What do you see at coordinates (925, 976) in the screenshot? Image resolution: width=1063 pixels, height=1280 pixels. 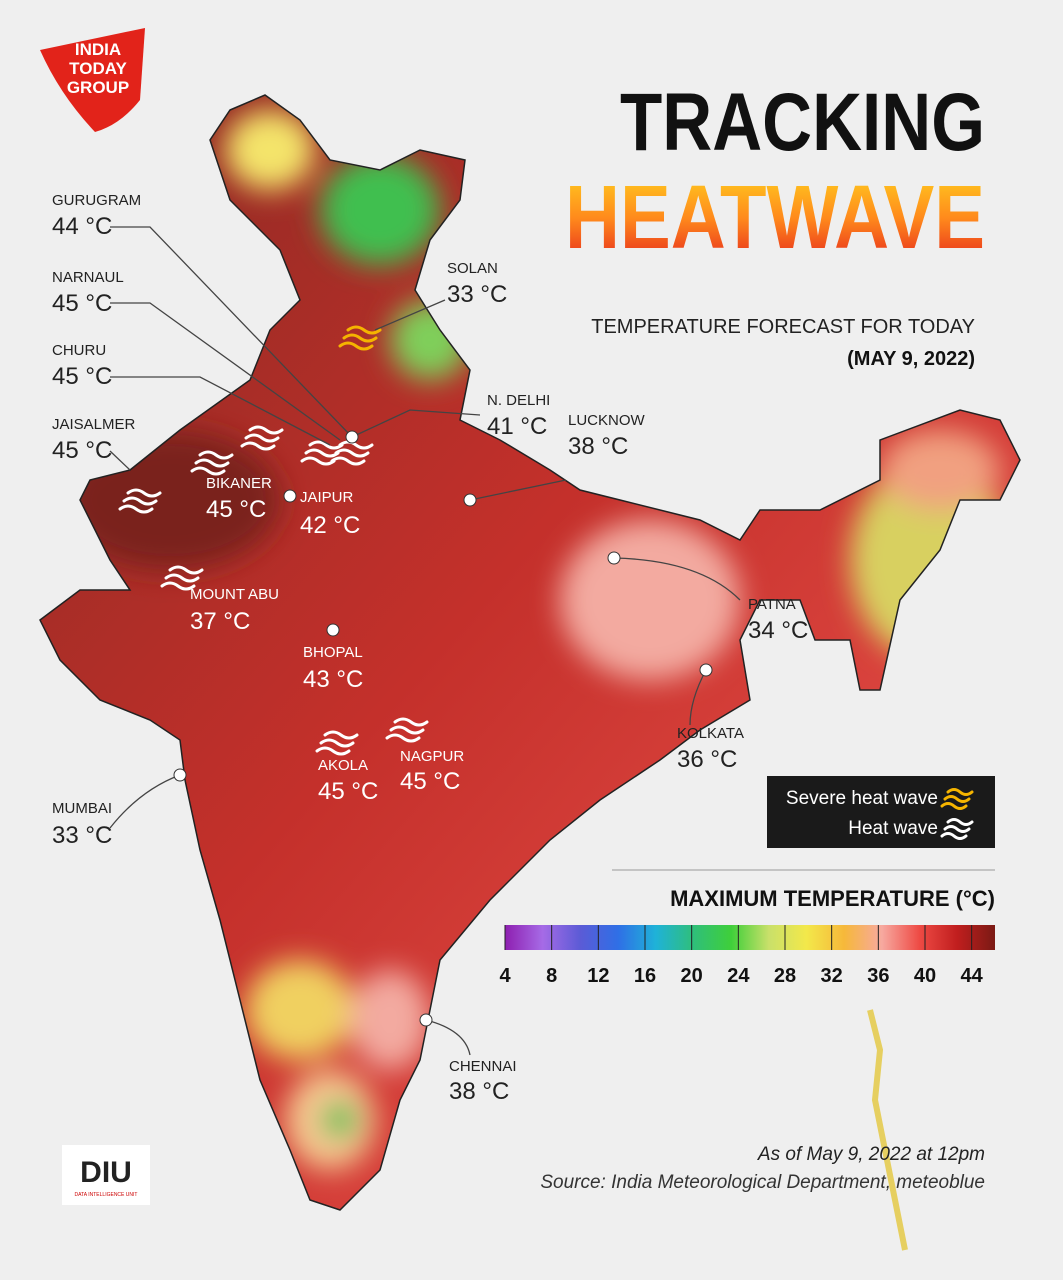 I see `colorbar-tick-label: 40` at bounding box center [925, 976].